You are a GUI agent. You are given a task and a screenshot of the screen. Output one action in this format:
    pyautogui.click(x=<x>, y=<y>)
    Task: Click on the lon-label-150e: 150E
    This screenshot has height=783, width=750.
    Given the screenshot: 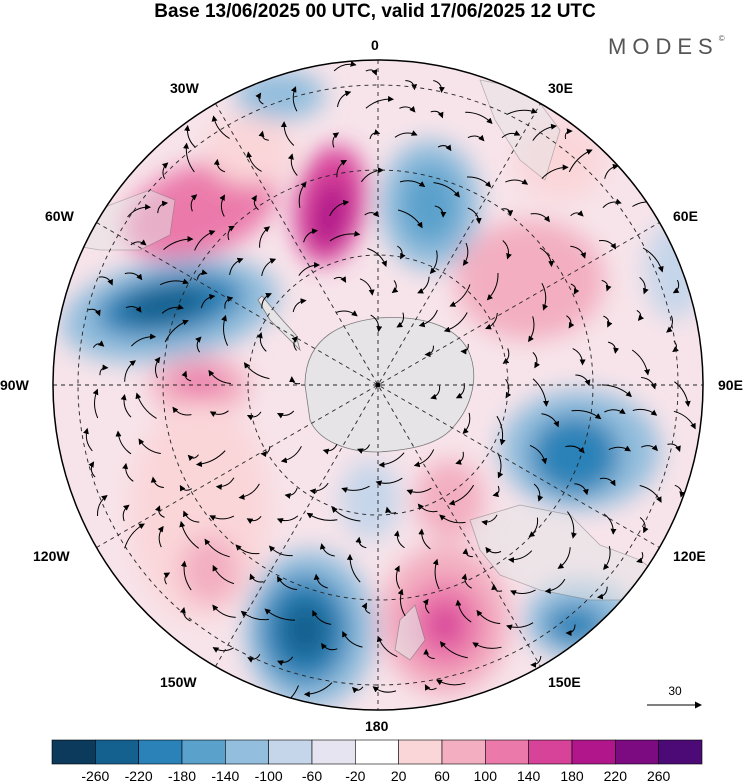 What is the action you would take?
    pyautogui.click(x=564, y=682)
    